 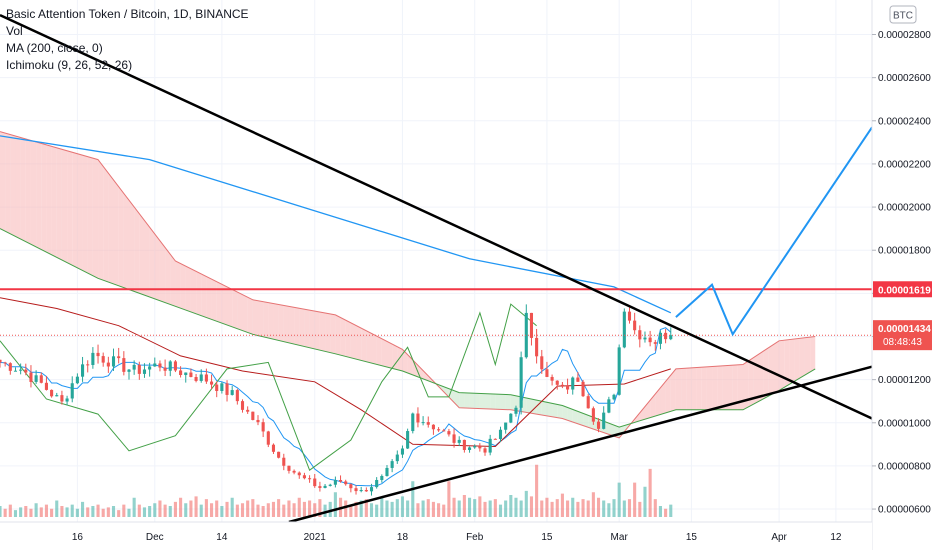 I want to click on legend-ichimoku: Ichimoku (9, 26, 52, 26), so click(x=69, y=65).